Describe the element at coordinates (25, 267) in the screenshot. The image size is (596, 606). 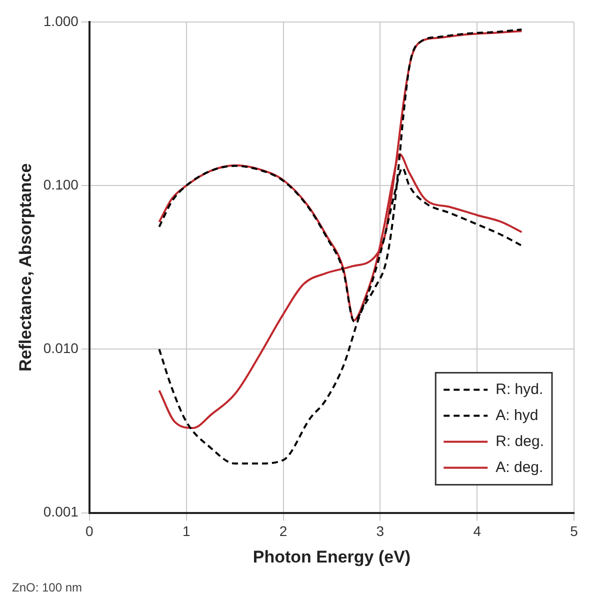
I see `y-axis-title: Reflectance, Absorptance` at that location.